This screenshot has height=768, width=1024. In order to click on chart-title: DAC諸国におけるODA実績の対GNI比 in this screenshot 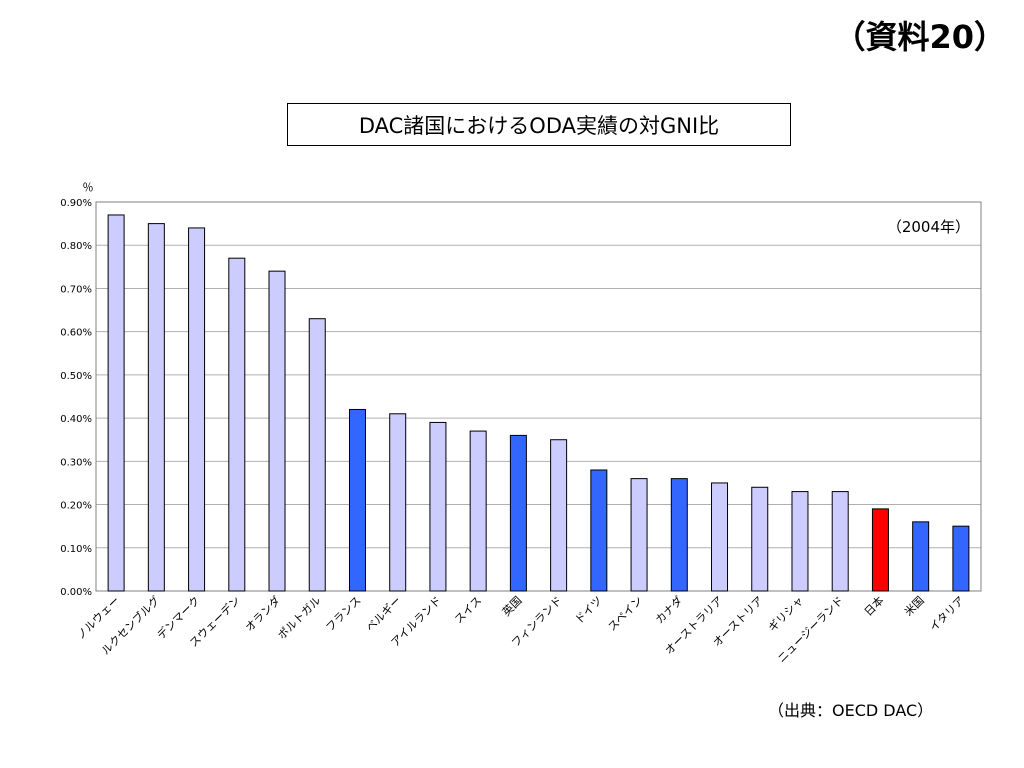, I will do `click(539, 124)`.